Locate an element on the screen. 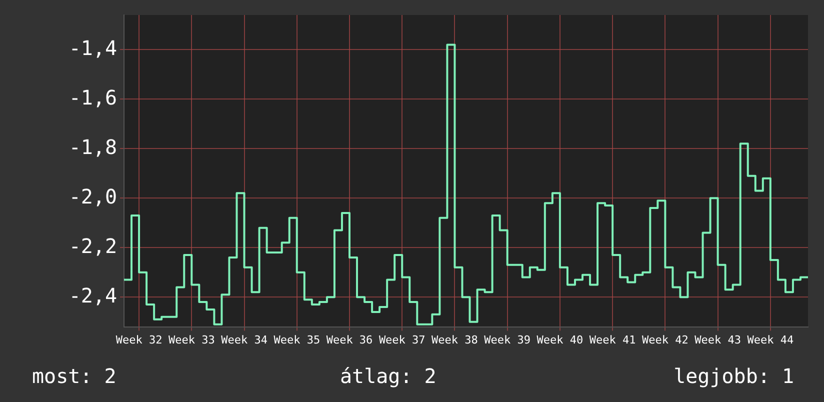 The width and height of the screenshot is (824, 402). x-tick-label: Week 41 is located at coordinates (612, 339).